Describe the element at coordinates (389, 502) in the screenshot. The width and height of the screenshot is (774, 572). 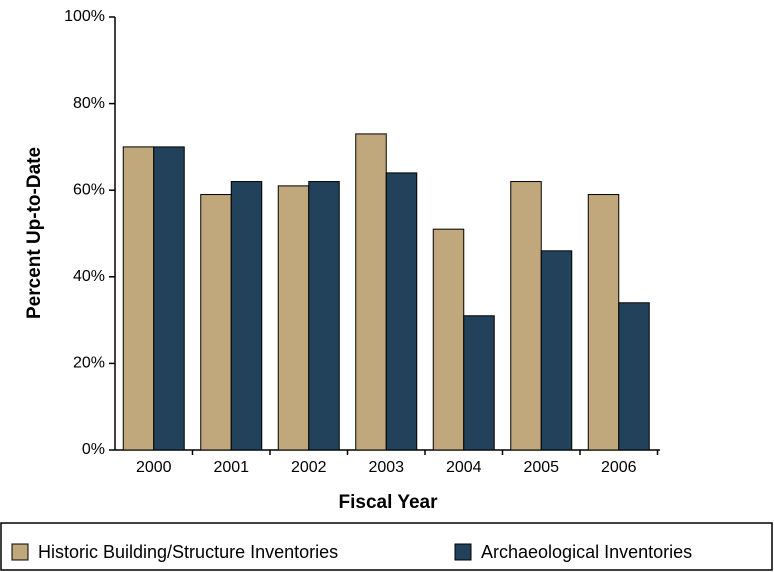
I see `x-axis-label: Fiscal Year` at that location.